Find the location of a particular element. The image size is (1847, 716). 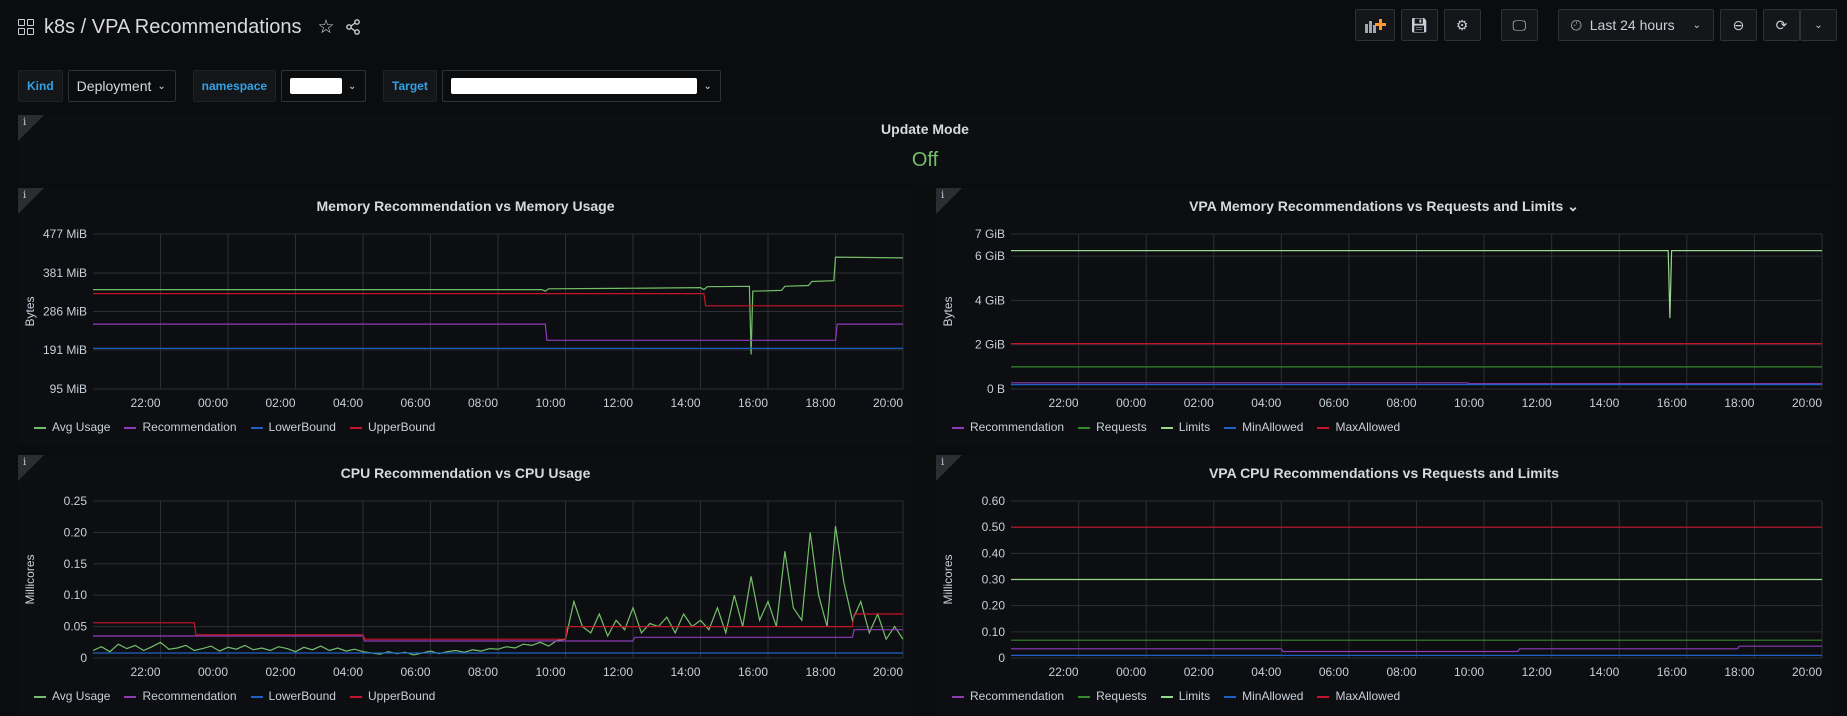

panel-title: Memory Recommendation vs Memory Usage is located at coordinates (465, 206).